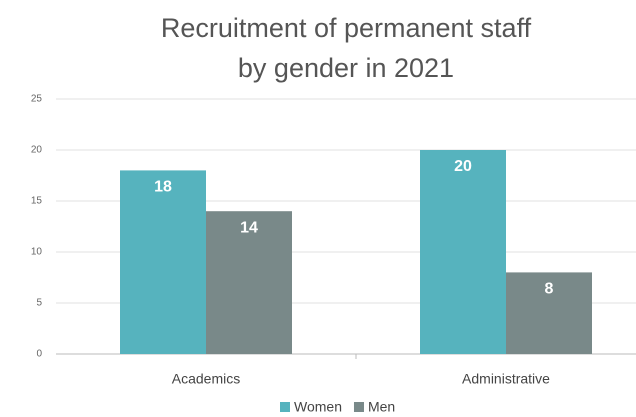 The image size is (636, 417). What do you see at coordinates (39, 354) in the screenshot?
I see `y-tick-label: 0` at bounding box center [39, 354].